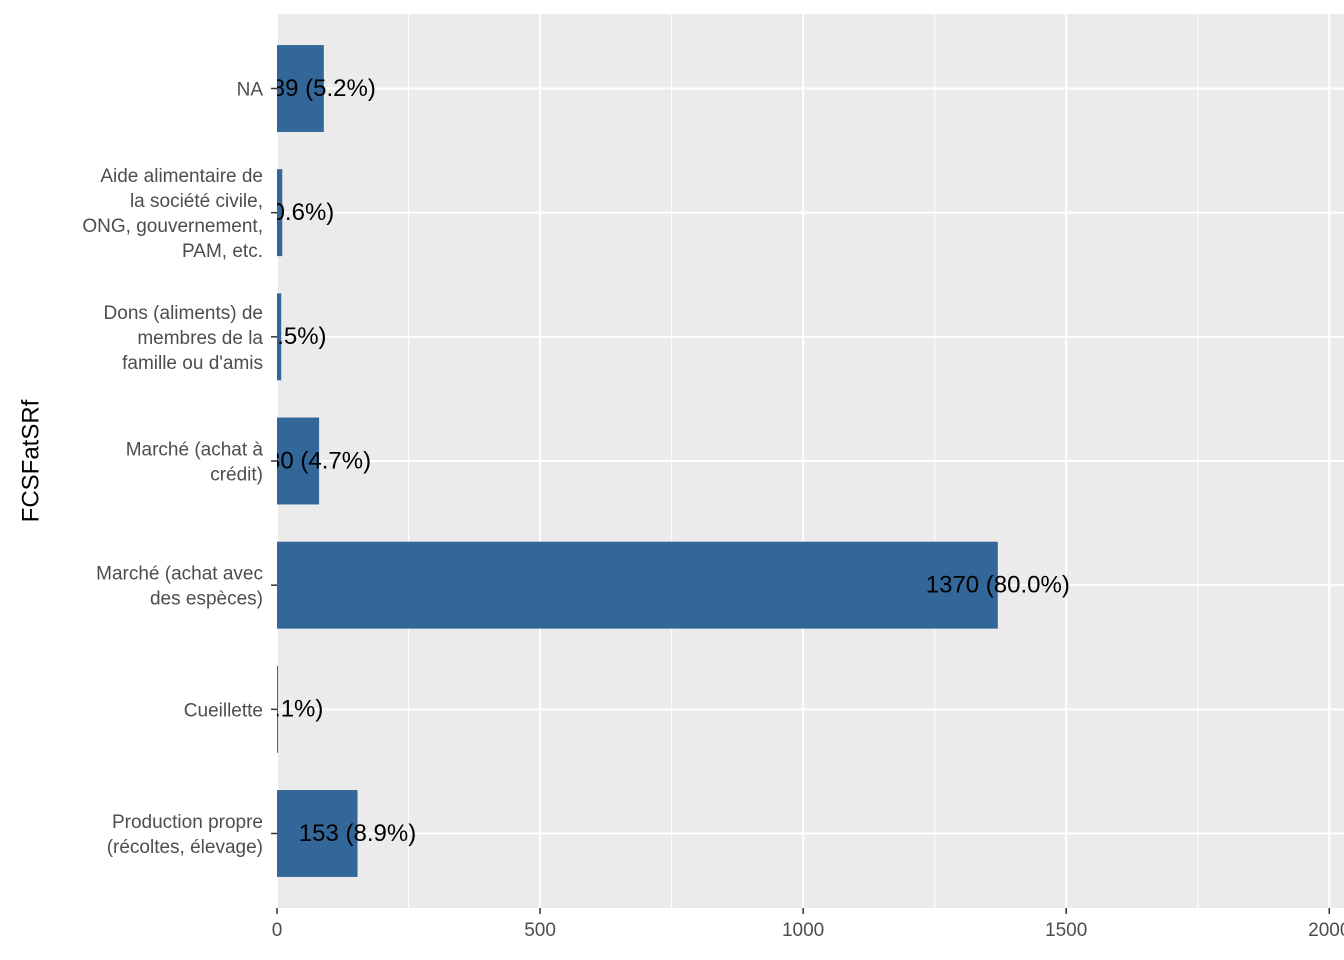 This screenshot has height=960, width=1344. I want to click on value-label: 10 (0.6%), so click(282, 212).